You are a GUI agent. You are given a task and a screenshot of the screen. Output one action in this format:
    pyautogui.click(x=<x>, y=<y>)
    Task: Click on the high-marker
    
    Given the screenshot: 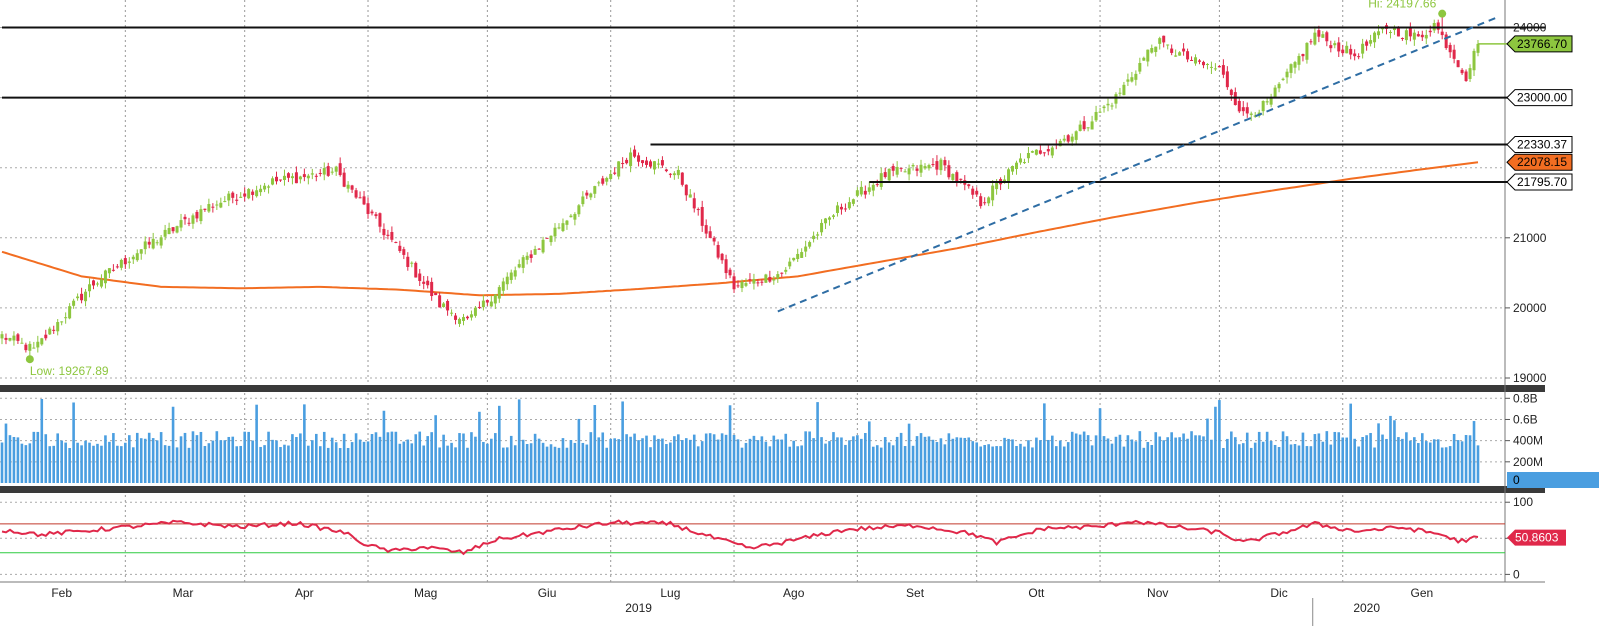 What is the action you would take?
    pyautogui.click(x=1442, y=13)
    